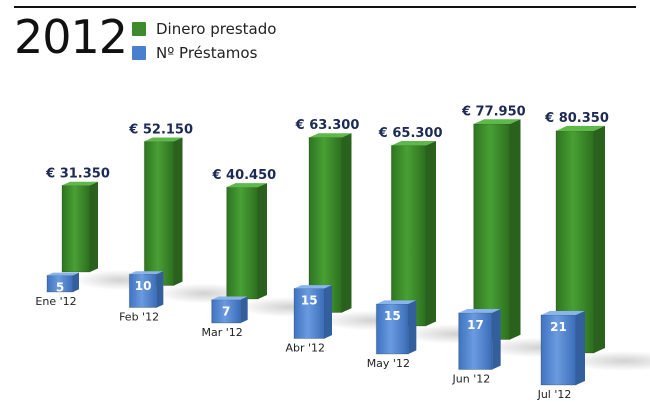  What do you see at coordinates (139, 29) in the screenshot?
I see `legend-swatch-dinero` at bounding box center [139, 29].